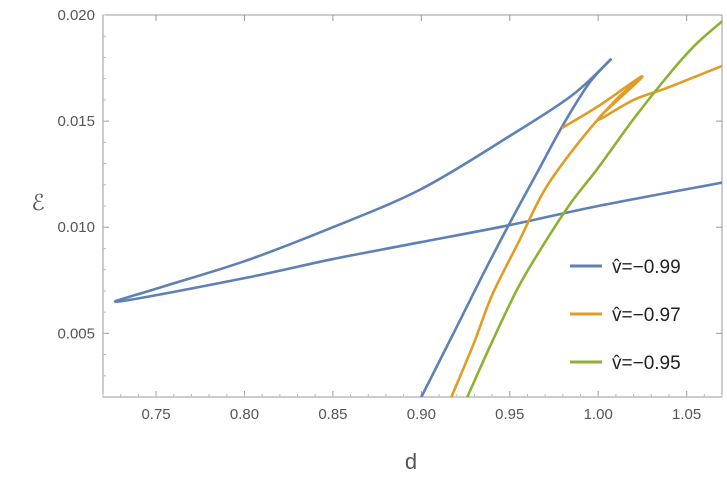 The image size is (727, 479). I want to click on y-tick-label: 0.010, so click(76, 227).